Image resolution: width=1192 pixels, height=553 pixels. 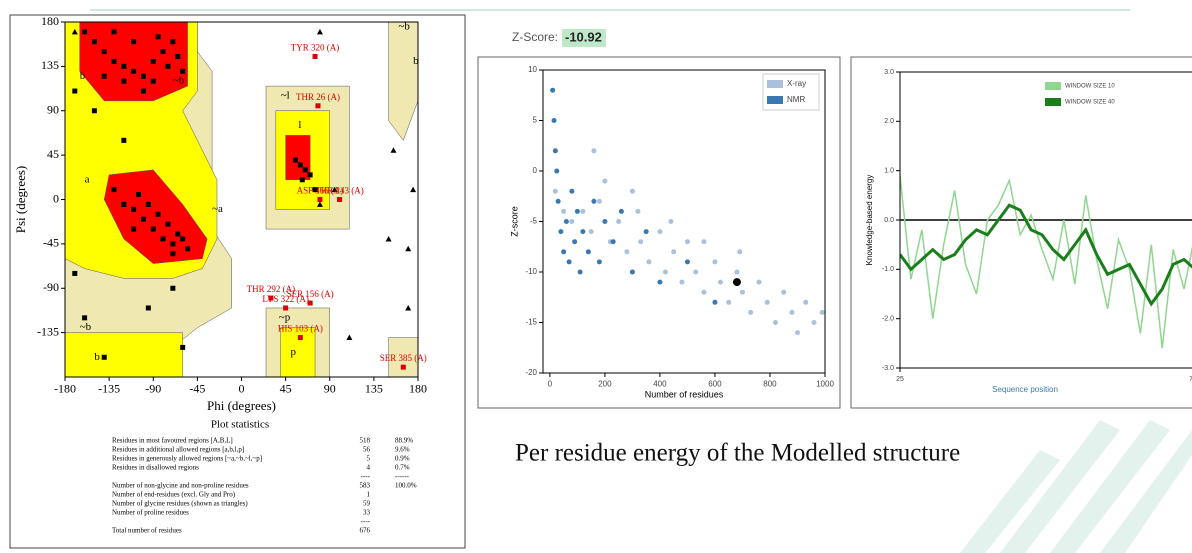 What do you see at coordinates (770, 384) in the screenshot?
I see `x-tick-label: 800` at bounding box center [770, 384].